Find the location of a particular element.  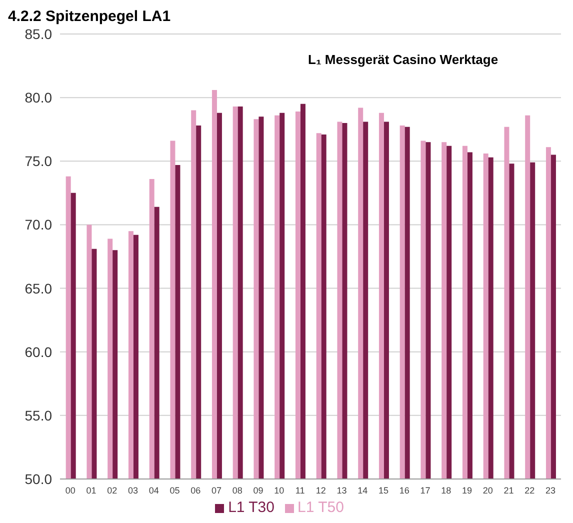

x-tick-label: 18 is located at coordinates (446, 490).